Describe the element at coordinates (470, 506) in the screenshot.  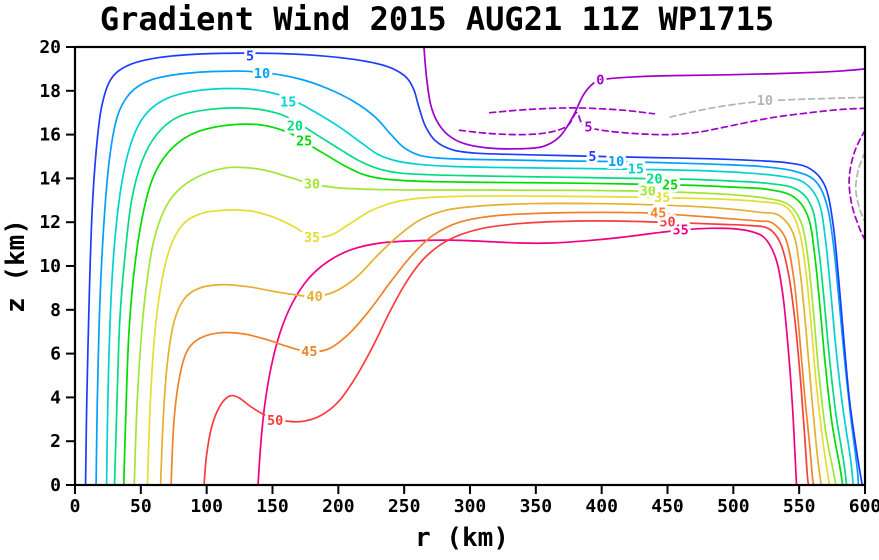
I see `x-tick-label: 300` at that location.